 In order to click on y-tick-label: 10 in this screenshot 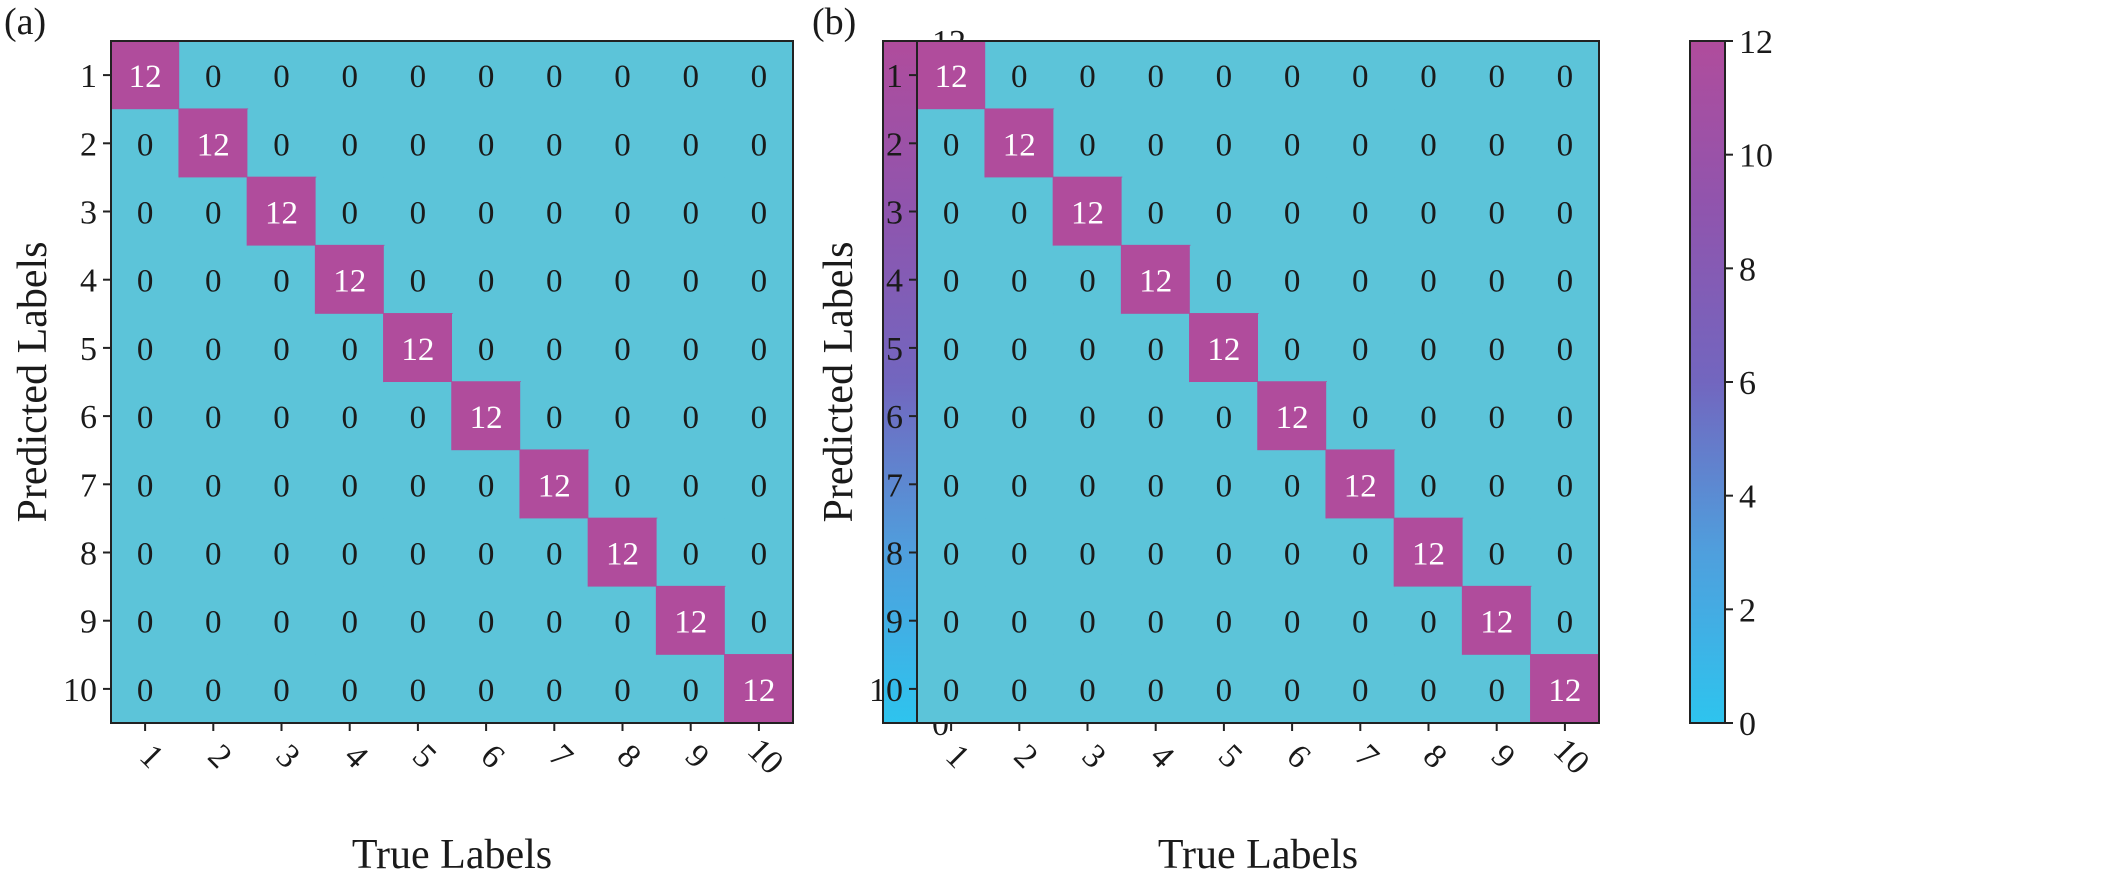, I will do `click(80, 690)`.